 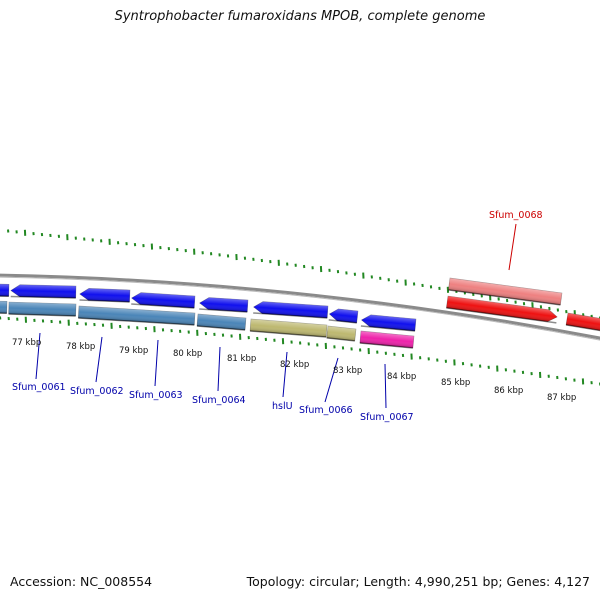 I want to click on gene-label: Sfum_0063, so click(x=156, y=395).